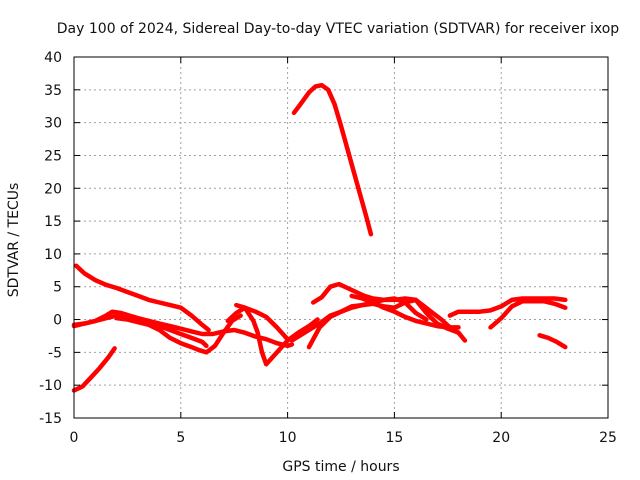  What do you see at coordinates (55, 353) in the screenshot?
I see `y-tick-label: -5` at bounding box center [55, 353].